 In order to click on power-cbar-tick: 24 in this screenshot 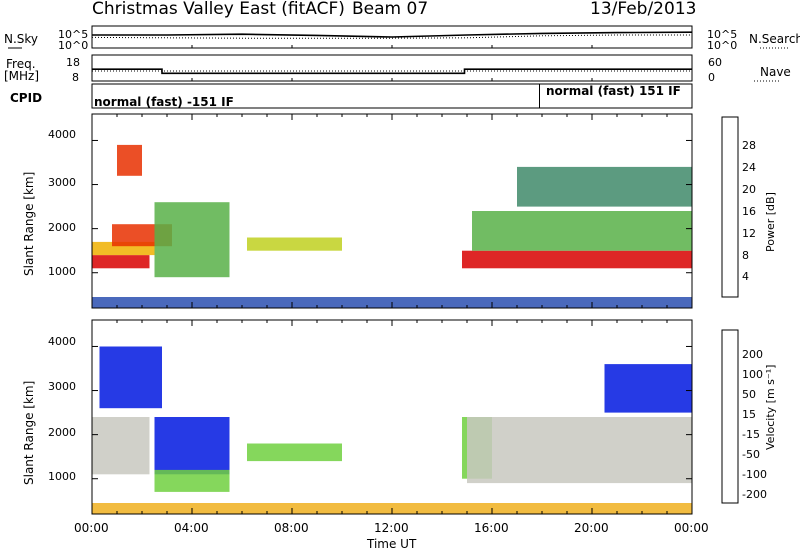, I will do `click(749, 167)`.